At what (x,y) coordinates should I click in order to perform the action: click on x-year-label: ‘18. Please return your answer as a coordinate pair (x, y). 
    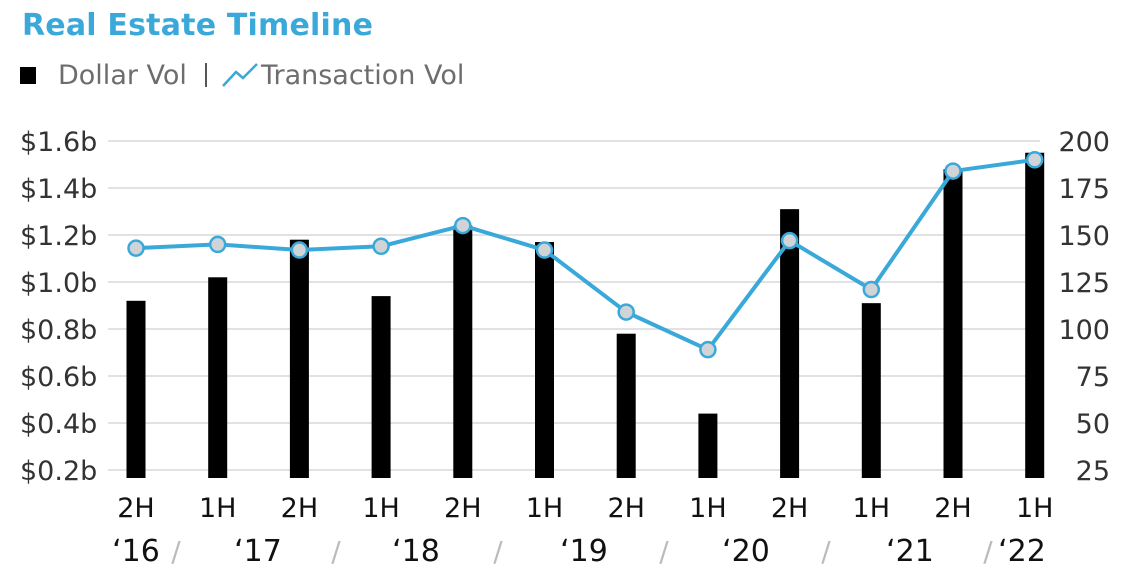
    Looking at the image, I should click on (416, 551).